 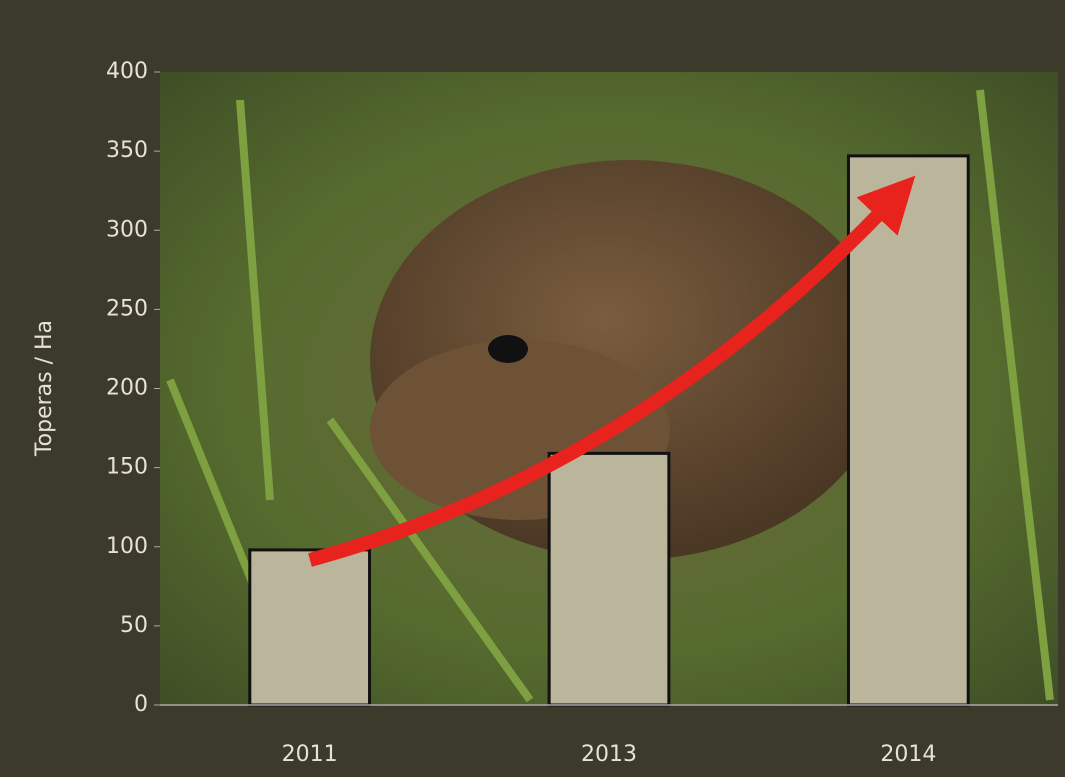 What do you see at coordinates (44, 388) in the screenshot?
I see `y-axis-label: Toperas / Ha` at bounding box center [44, 388].